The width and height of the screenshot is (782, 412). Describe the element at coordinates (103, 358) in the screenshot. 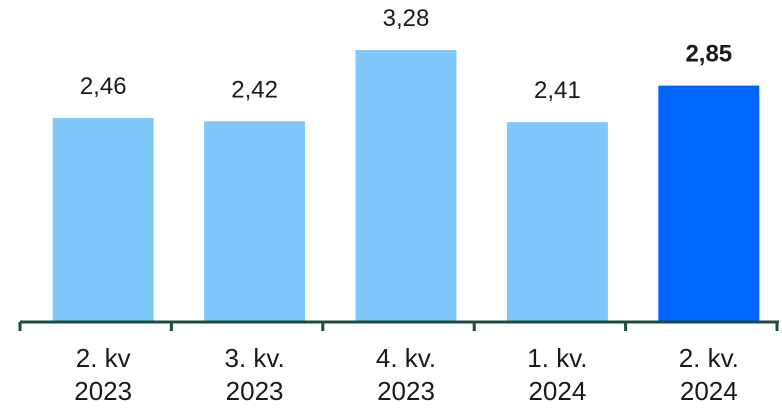

I see `category-label-1-line-1: 2. kv` at that location.